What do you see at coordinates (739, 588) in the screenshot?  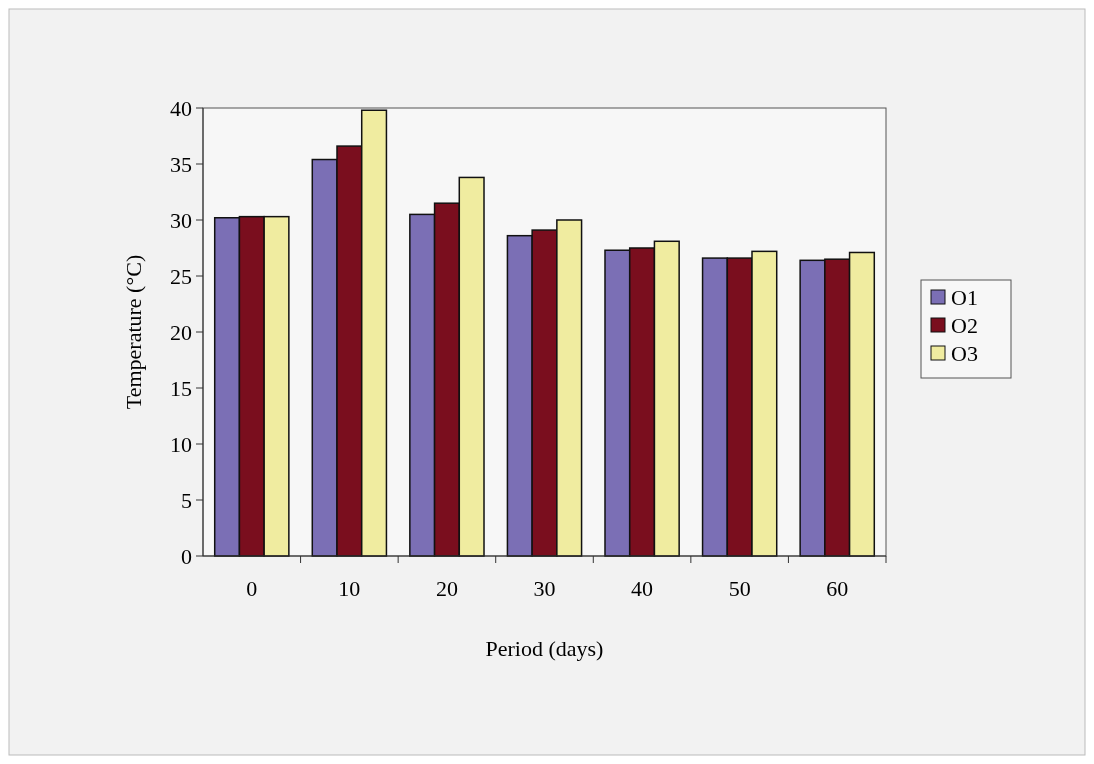 I see `x-tick-label: 50` at bounding box center [739, 588].